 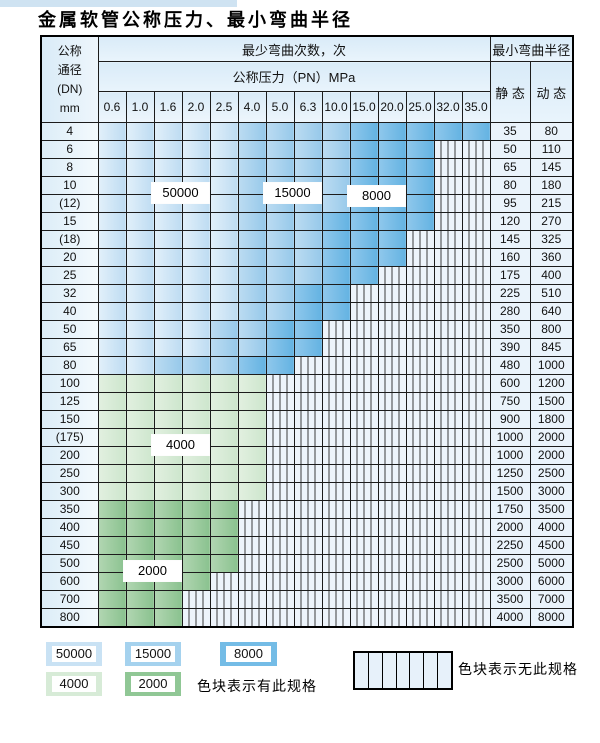 What do you see at coordinates (551, 491) in the screenshot?
I see `dynamic-radius-cell: 3000` at bounding box center [551, 491].